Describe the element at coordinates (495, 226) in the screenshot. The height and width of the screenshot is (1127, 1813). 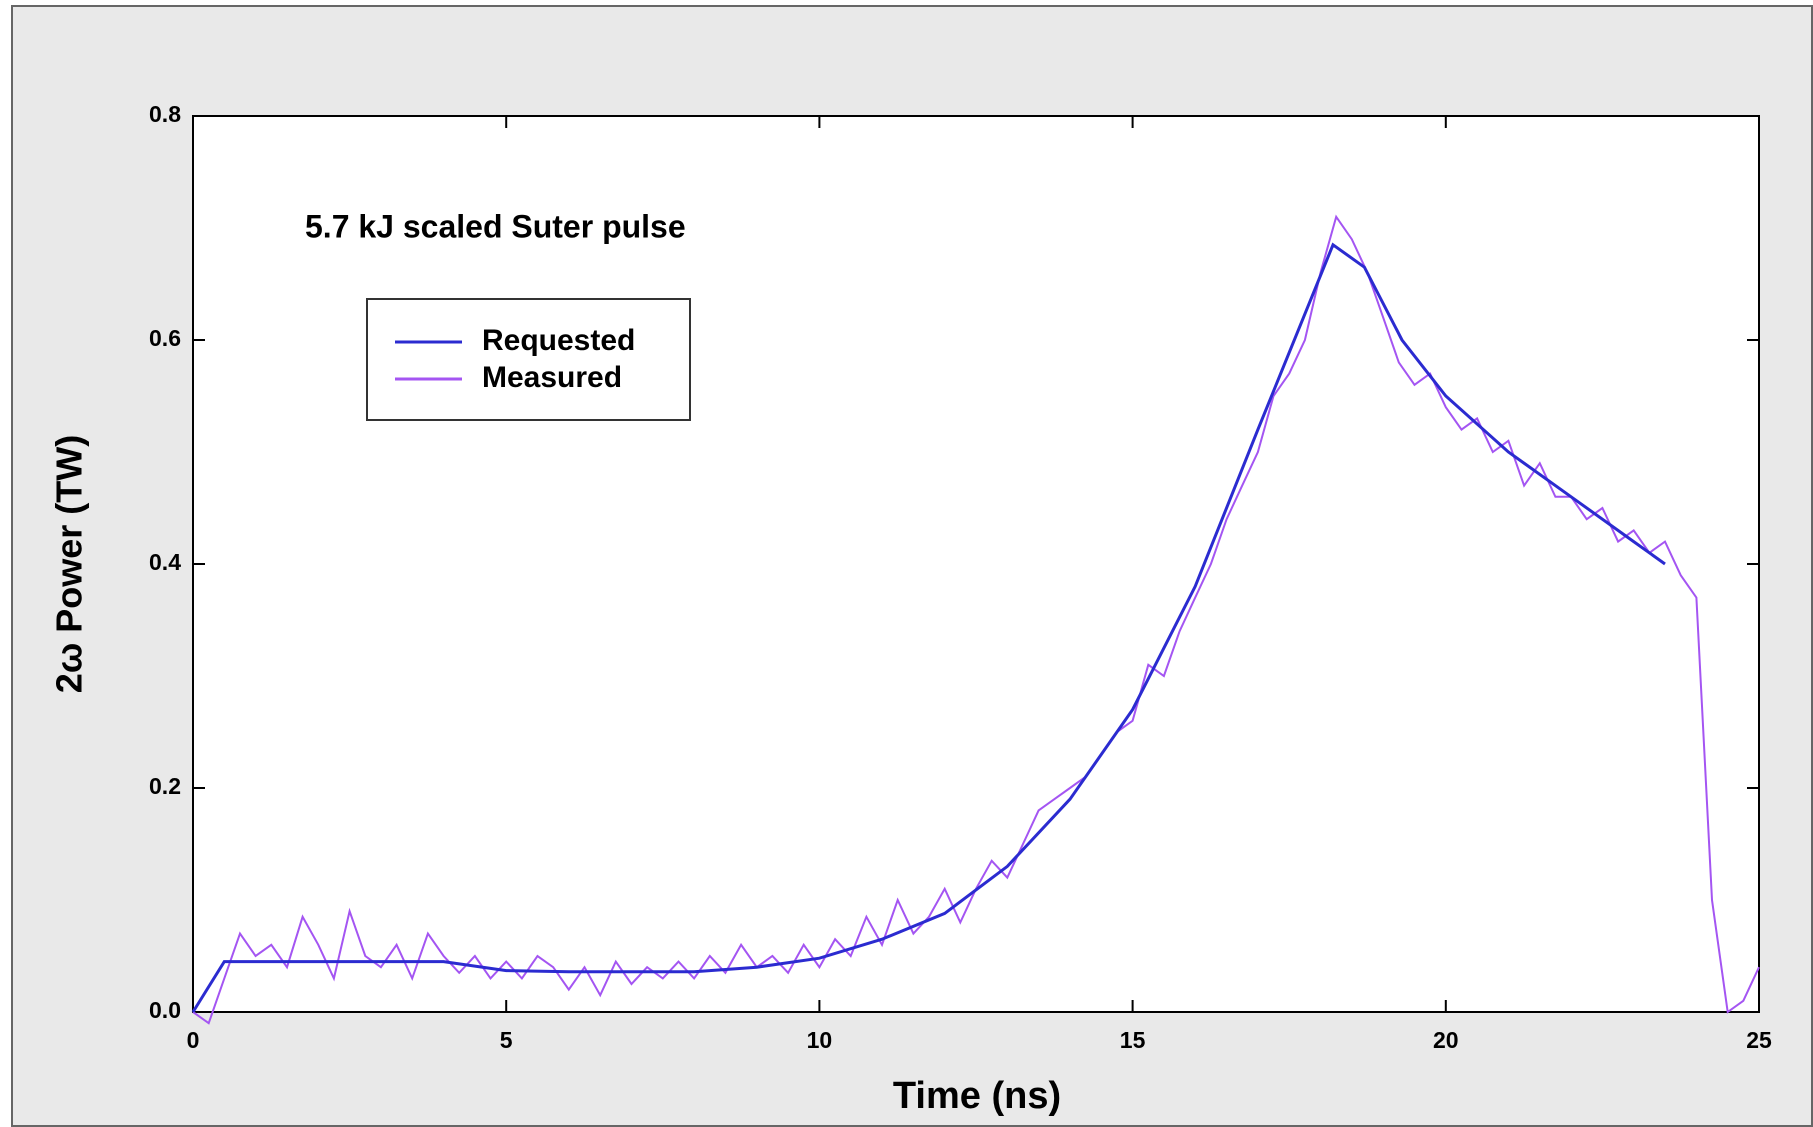
I see `annotation: 5.7 kJ scaled Suter pulse` at that location.